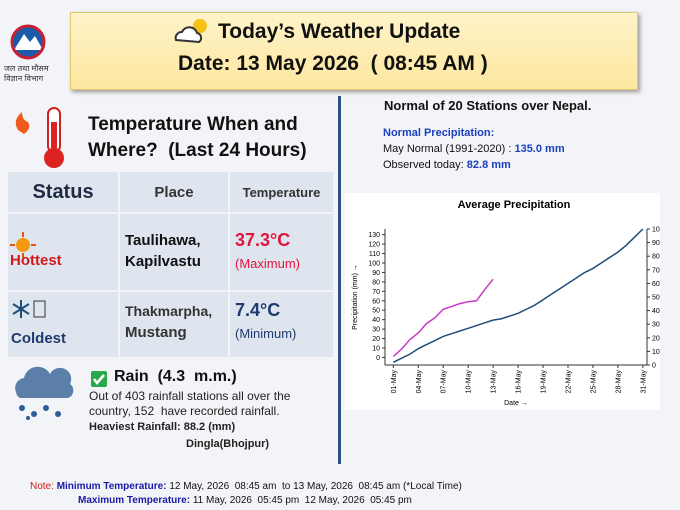  What do you see at coordinates (494, 382) in the screenshot?
I see `x-tick-label: 13-May` at bounding box center [494, 382].